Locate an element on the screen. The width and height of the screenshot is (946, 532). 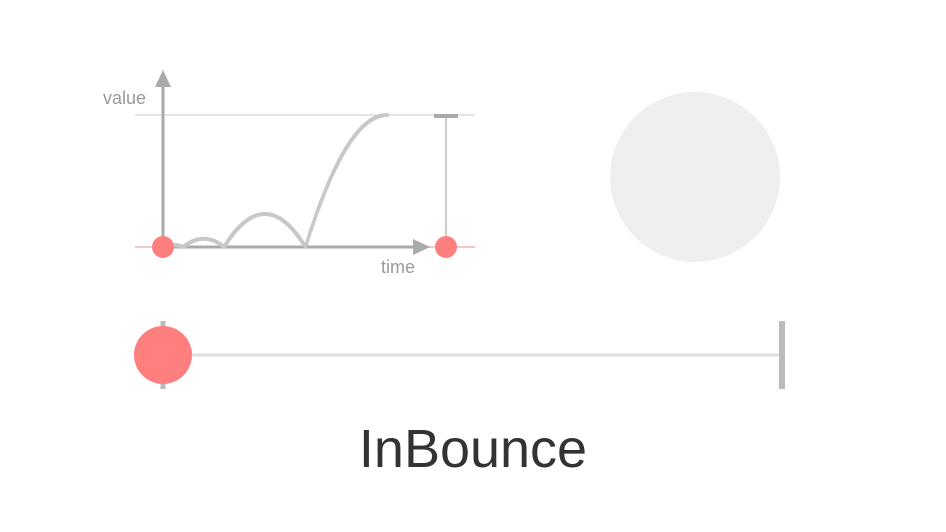
x-axis-label: time is located at coordinates (398, 267).